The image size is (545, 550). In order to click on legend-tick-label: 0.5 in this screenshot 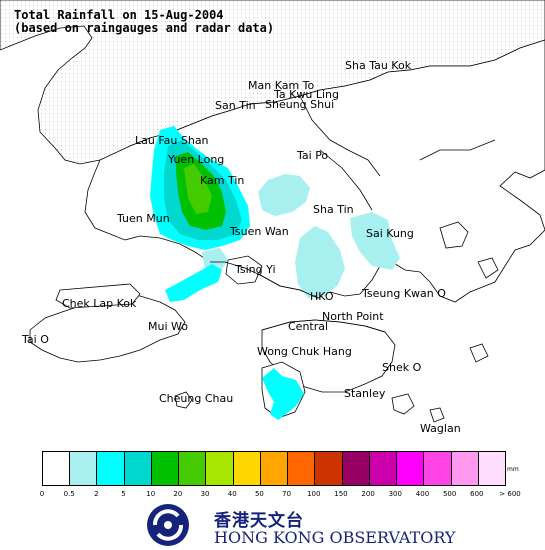, I will do `click(69, 494)`.